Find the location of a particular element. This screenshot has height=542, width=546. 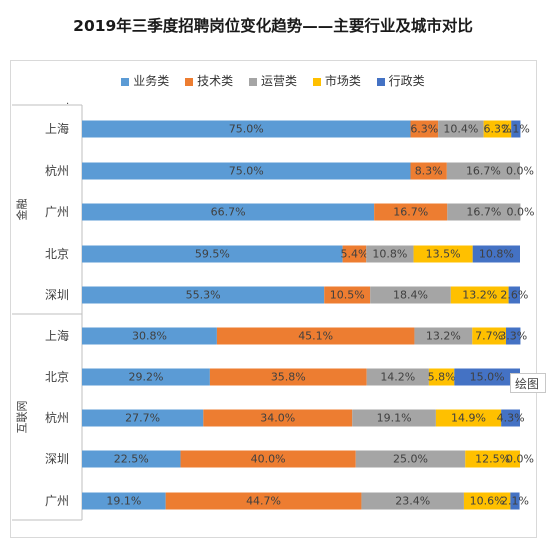

data-label-operations: 10.8% is located at coordinates (389, 254).